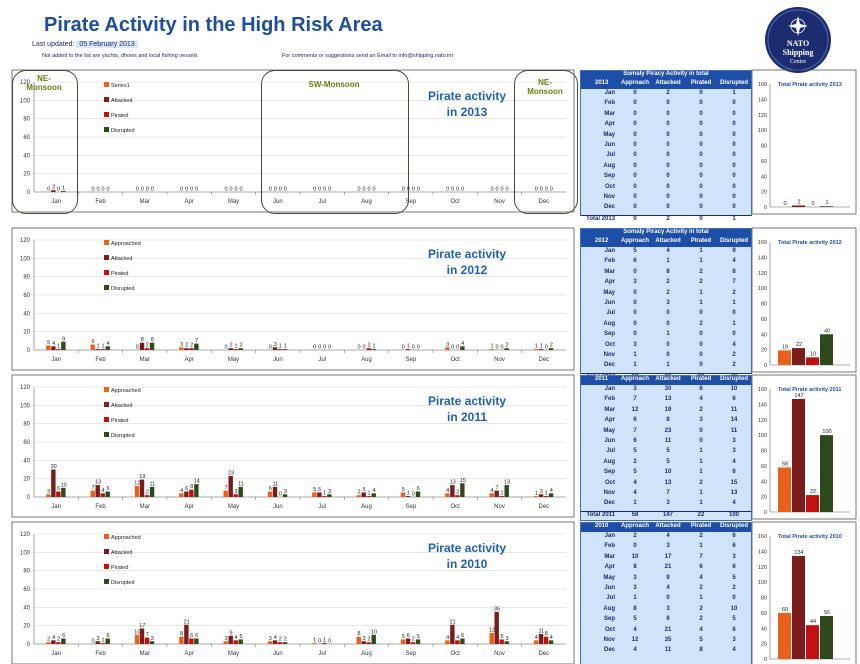 The image size is (860, 664). What do you see at coordinates (507, 483) in the screenshot?
I see `data-label: 13` at bounding box center [507, 483].